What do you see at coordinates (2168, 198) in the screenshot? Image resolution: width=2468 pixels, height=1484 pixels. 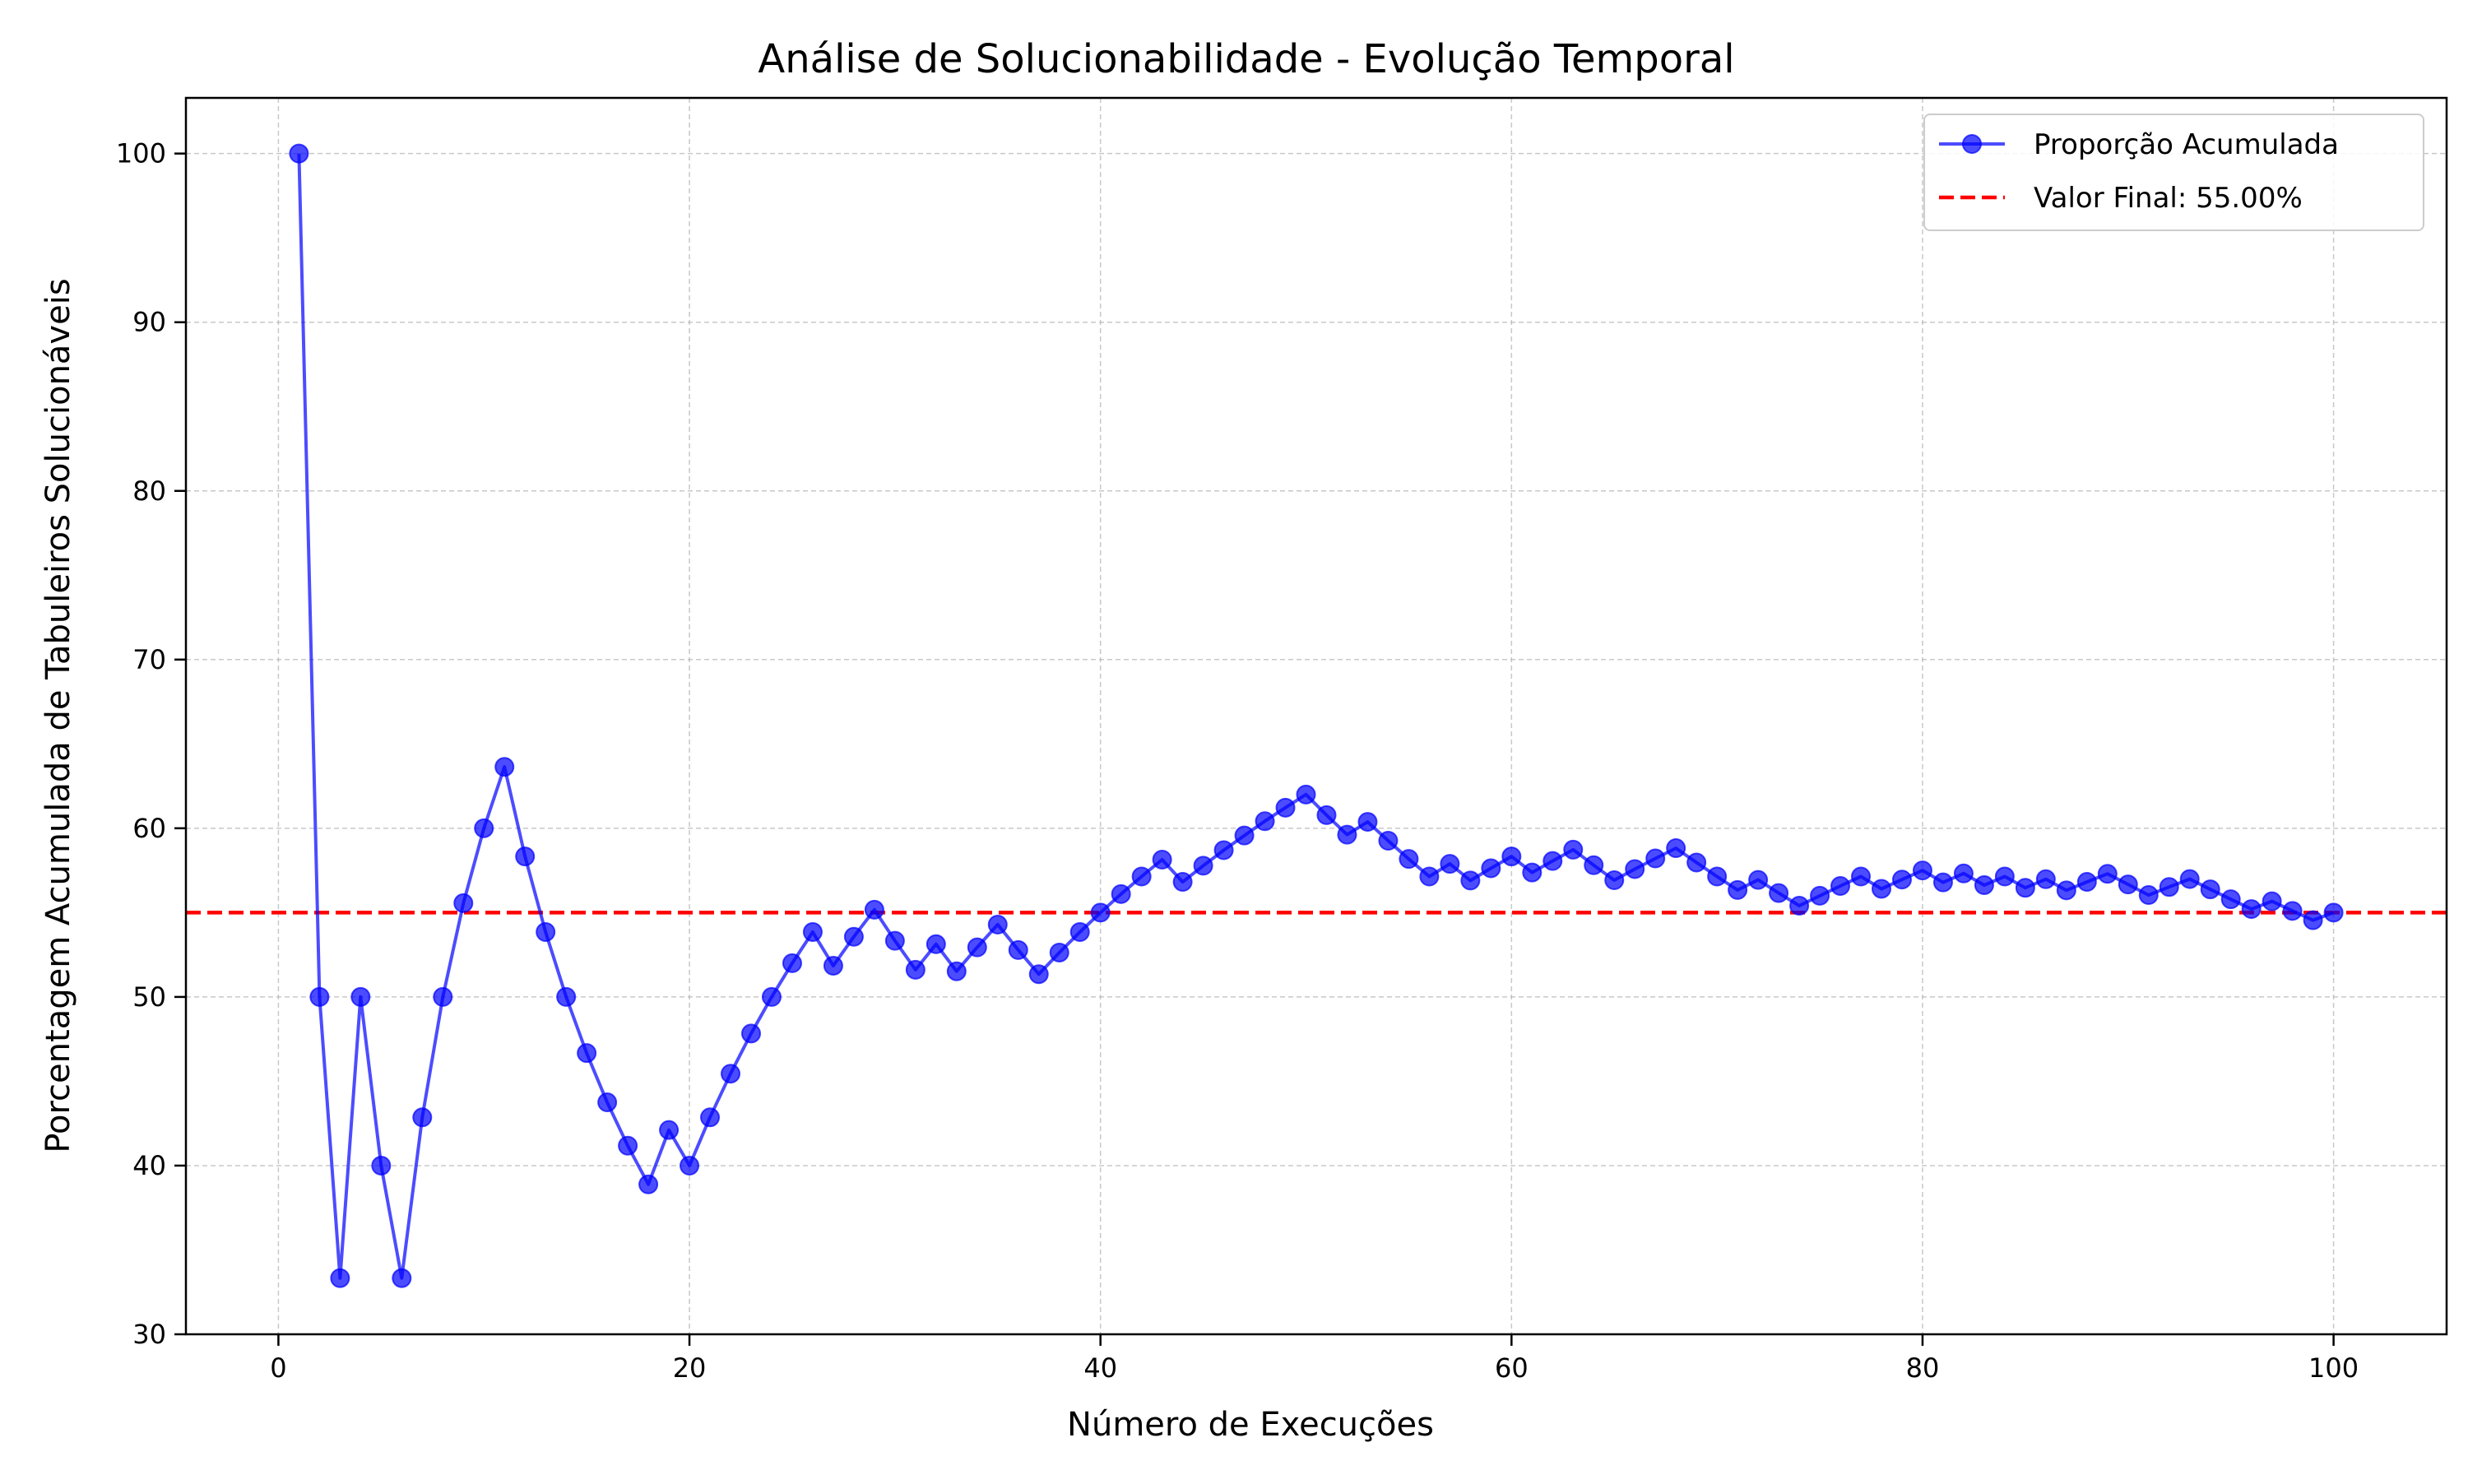 I see `legend-reference-label: Valor Final: 55.00%` at bounding box center [2168, 198].